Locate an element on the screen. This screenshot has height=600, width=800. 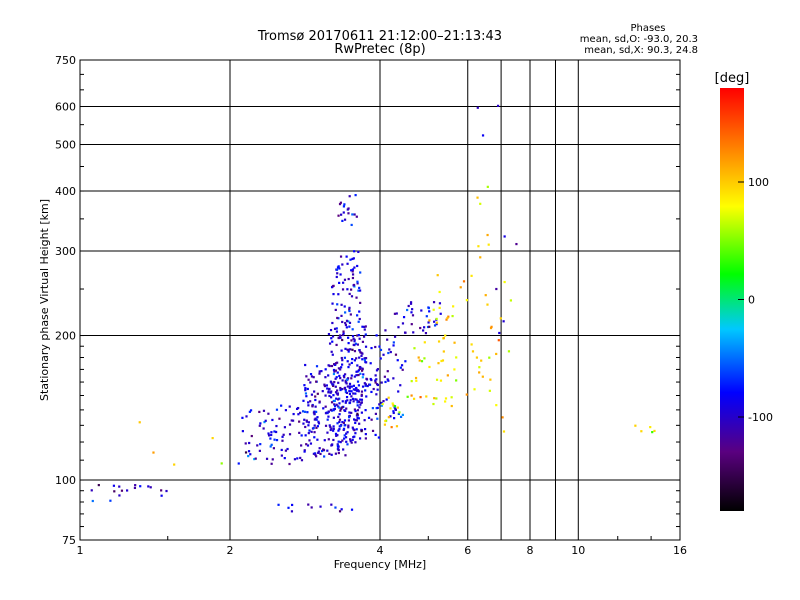
y-tick-labels: 75 100 200 300 400 500 600 750 is located at coordinates (65, 300).